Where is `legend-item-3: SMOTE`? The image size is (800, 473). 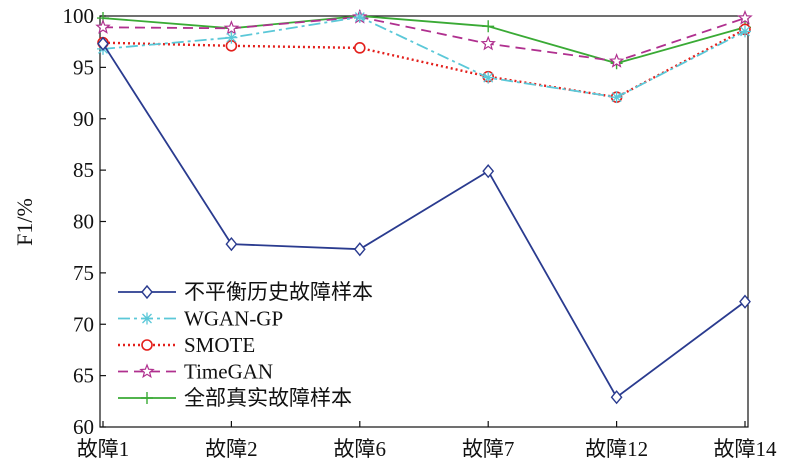 legend-item-3: SMOTE is located at coordinates (186, 345).